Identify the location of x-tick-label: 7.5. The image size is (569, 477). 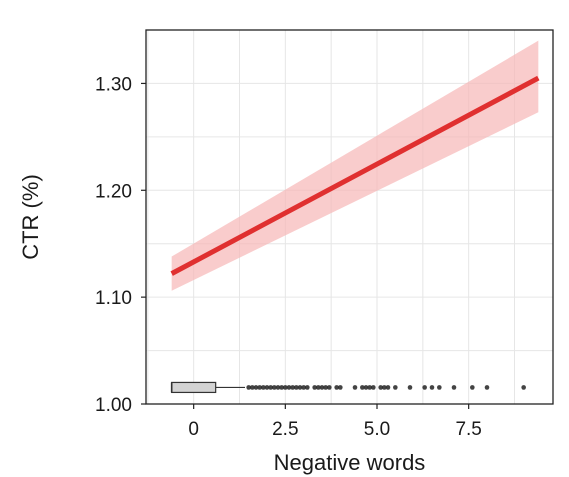
(468, 429).